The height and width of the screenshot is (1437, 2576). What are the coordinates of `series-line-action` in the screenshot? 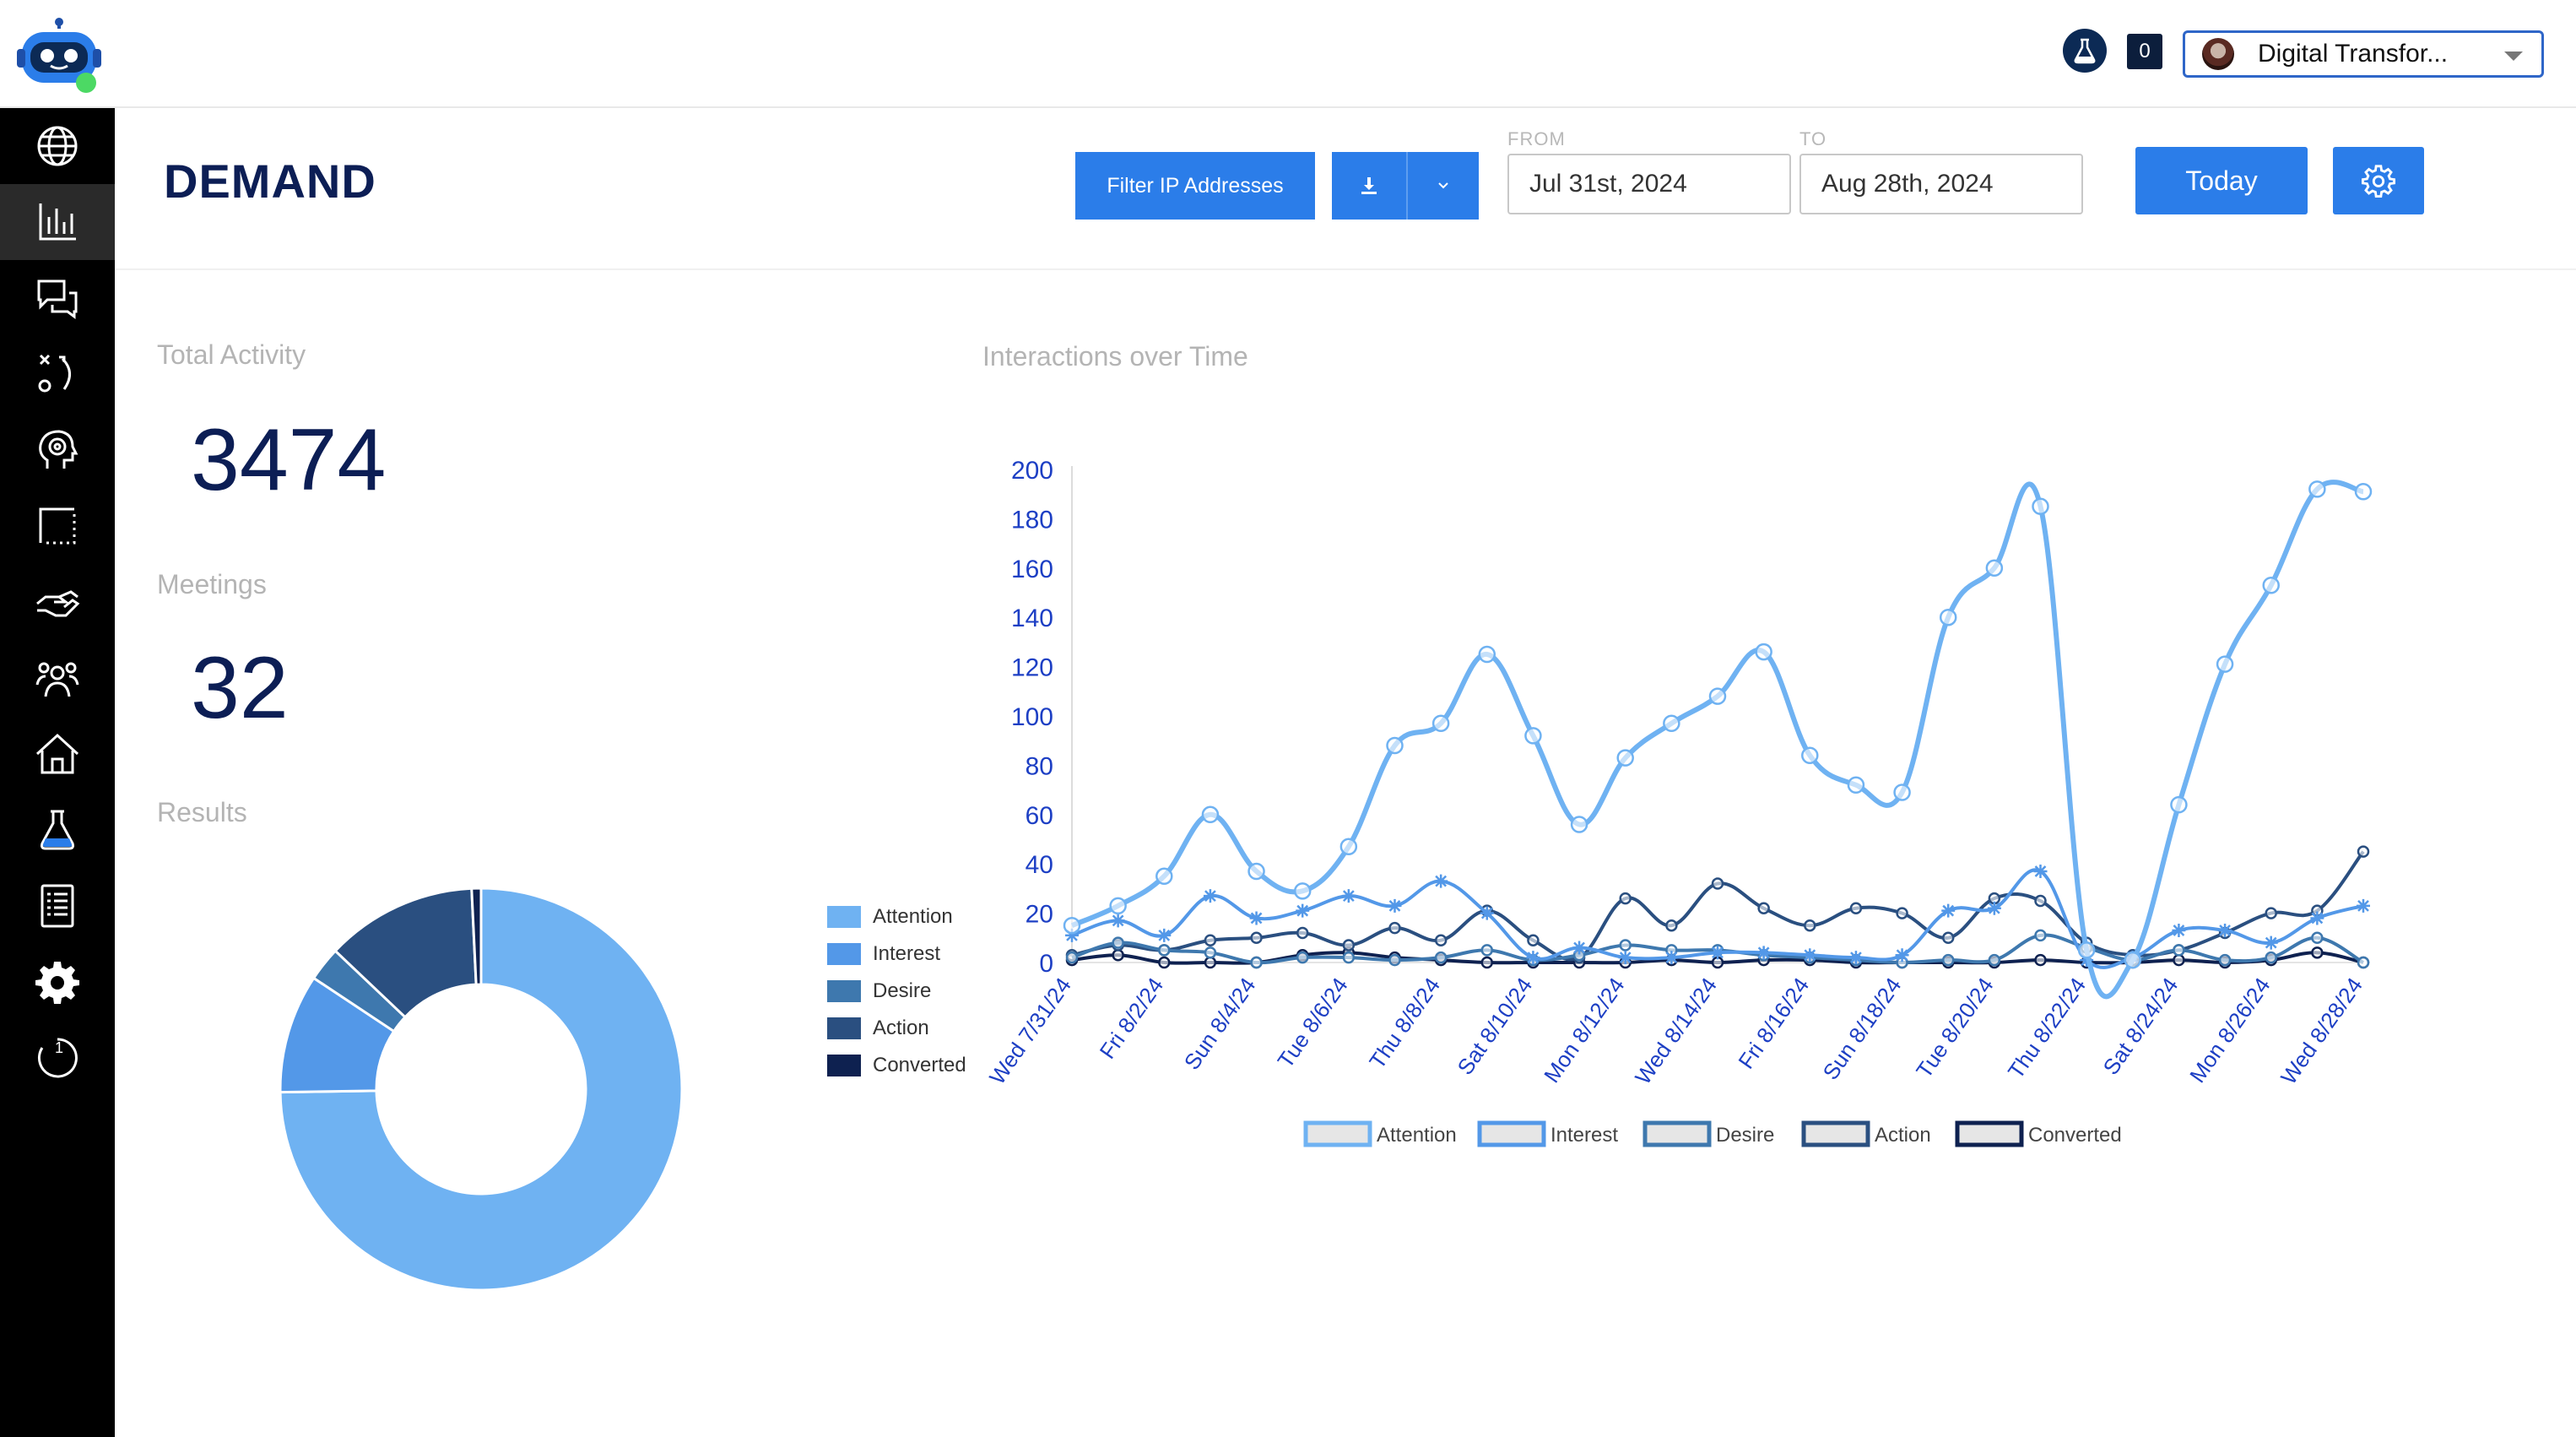 It's located at (1718, 906).